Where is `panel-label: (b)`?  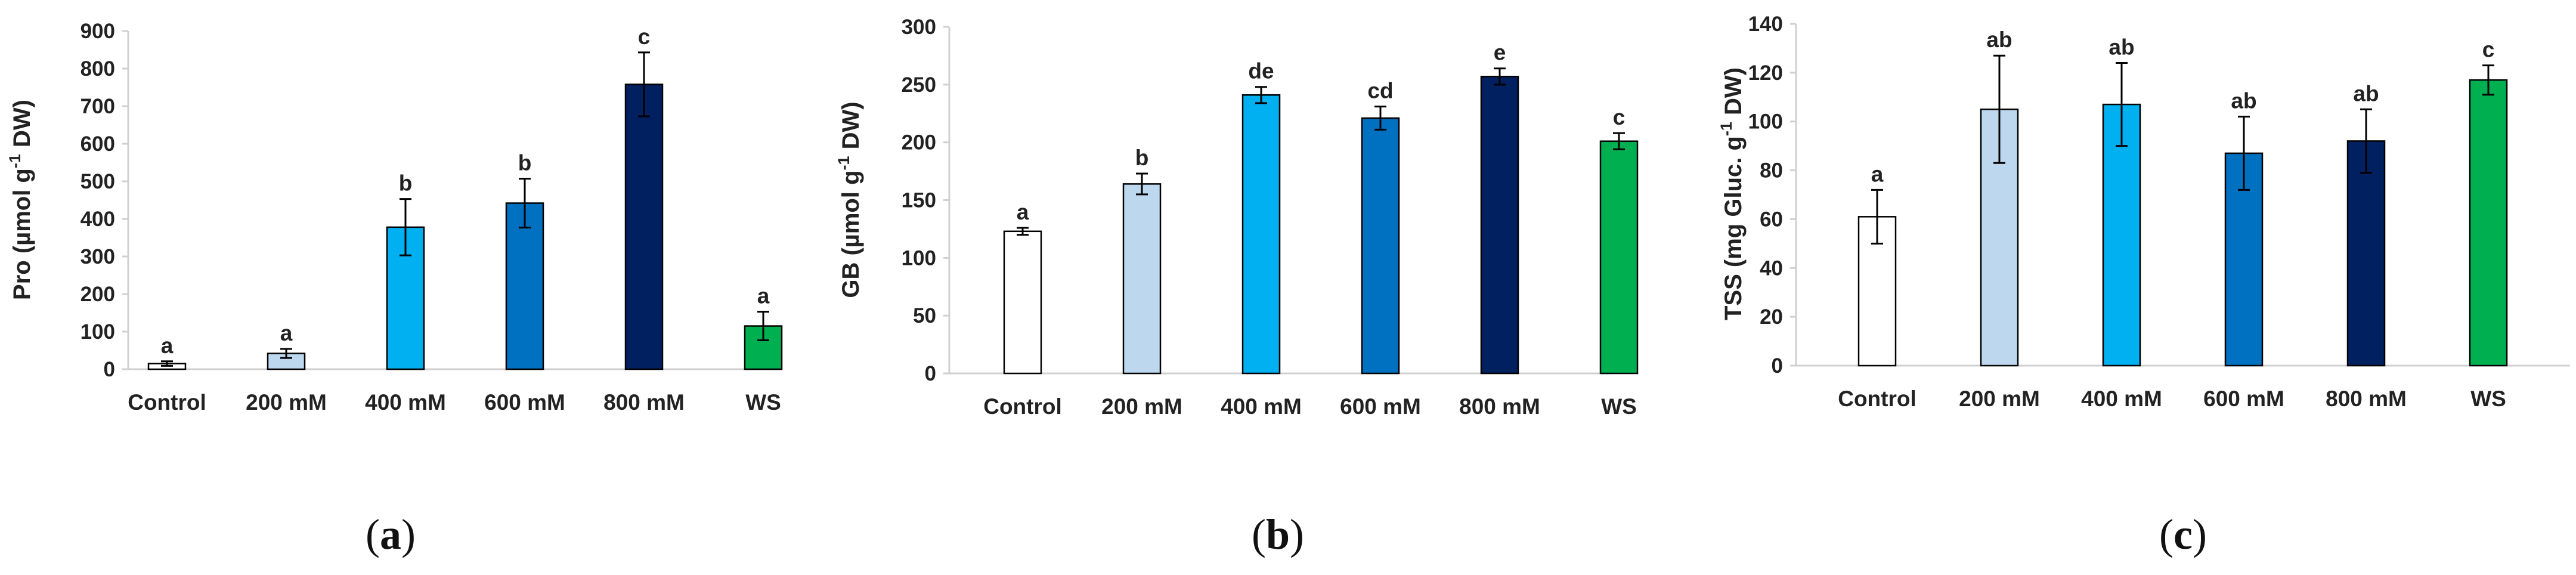
panel-label: (b) is located at coordinates (1278, 534).